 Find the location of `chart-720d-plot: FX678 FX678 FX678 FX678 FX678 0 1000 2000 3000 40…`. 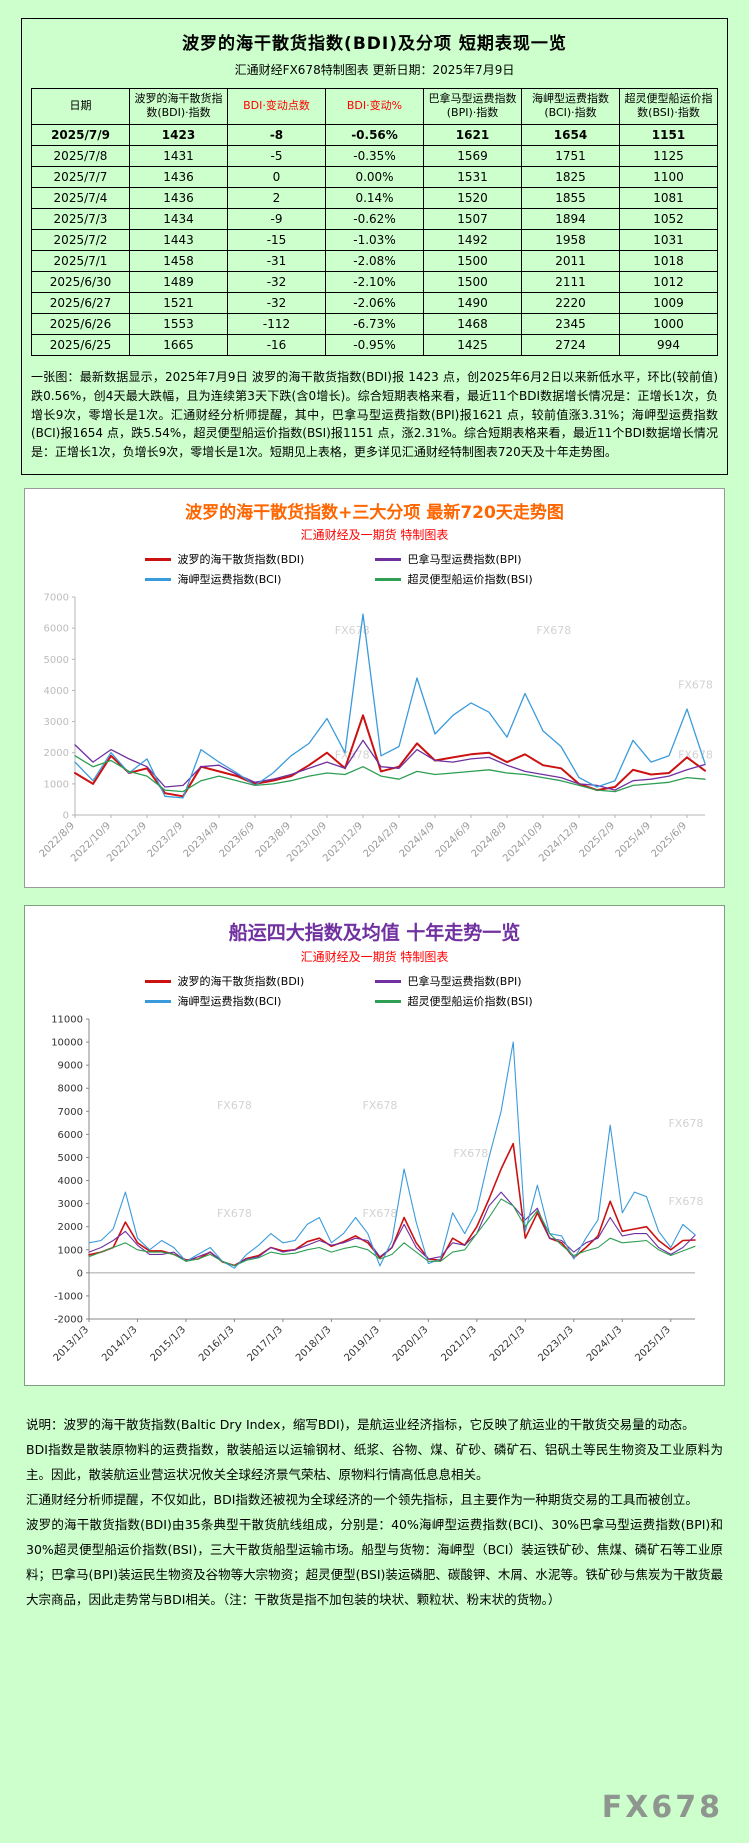

chart-720d-plot: FX678 FX678 FX678 FX678 FX678 0 1000 2000 3000 40… is located at coordinates (374, 735).